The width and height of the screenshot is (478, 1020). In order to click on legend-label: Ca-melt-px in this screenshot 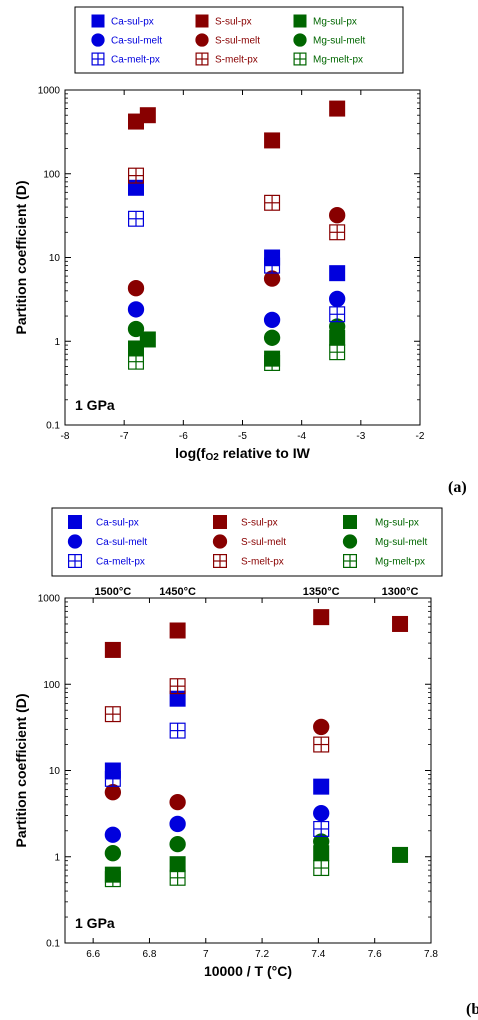, I will do `click(120, 562)`.